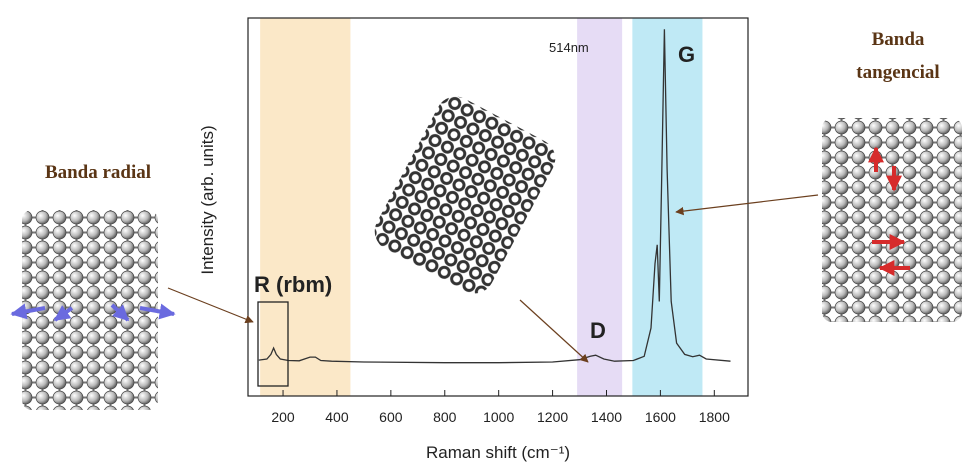 This screenshot has width=962, height=472. What do you see at coordinates (598, 330) in the screenshot?
I see `d-label: D` at bounding box center [598, 330].